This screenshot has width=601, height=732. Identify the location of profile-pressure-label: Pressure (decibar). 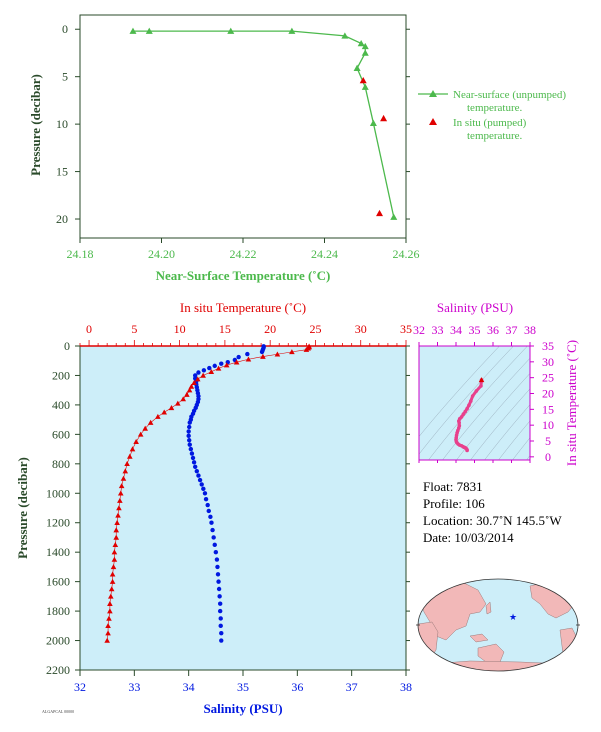
(22, 508).